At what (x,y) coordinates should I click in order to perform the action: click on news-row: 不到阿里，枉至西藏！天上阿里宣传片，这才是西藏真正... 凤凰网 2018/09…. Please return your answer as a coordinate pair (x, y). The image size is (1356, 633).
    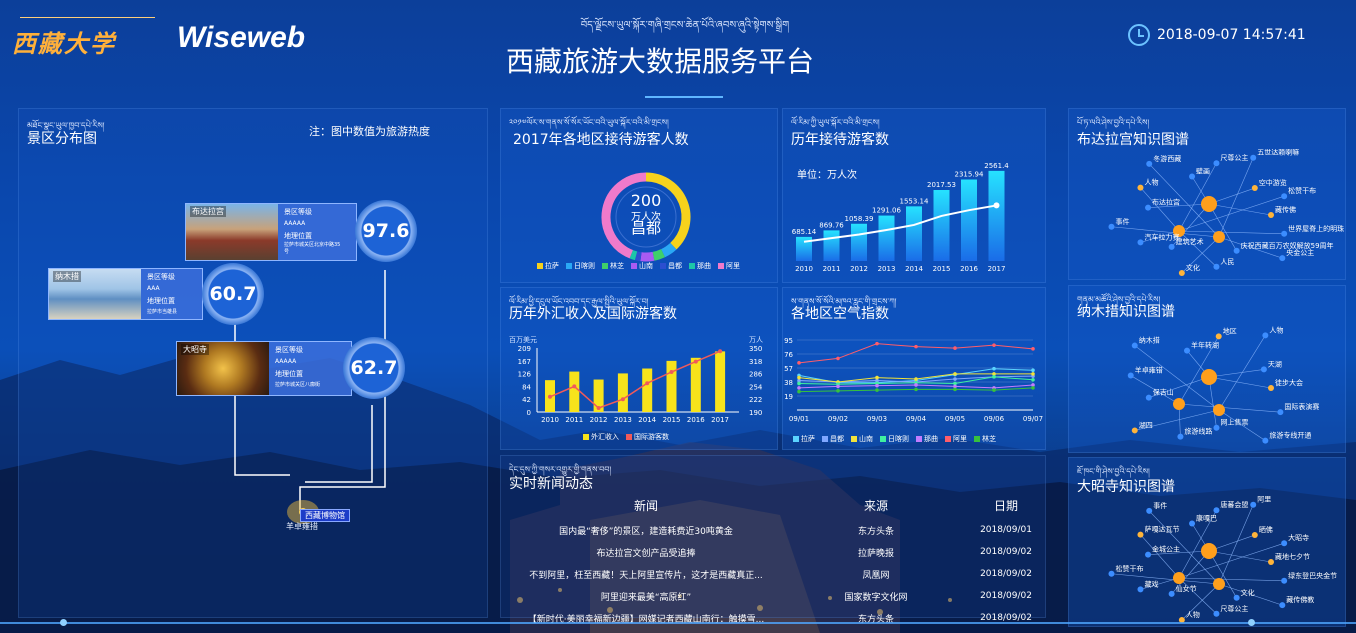
    Looking at the image, I should click on (776, 574).